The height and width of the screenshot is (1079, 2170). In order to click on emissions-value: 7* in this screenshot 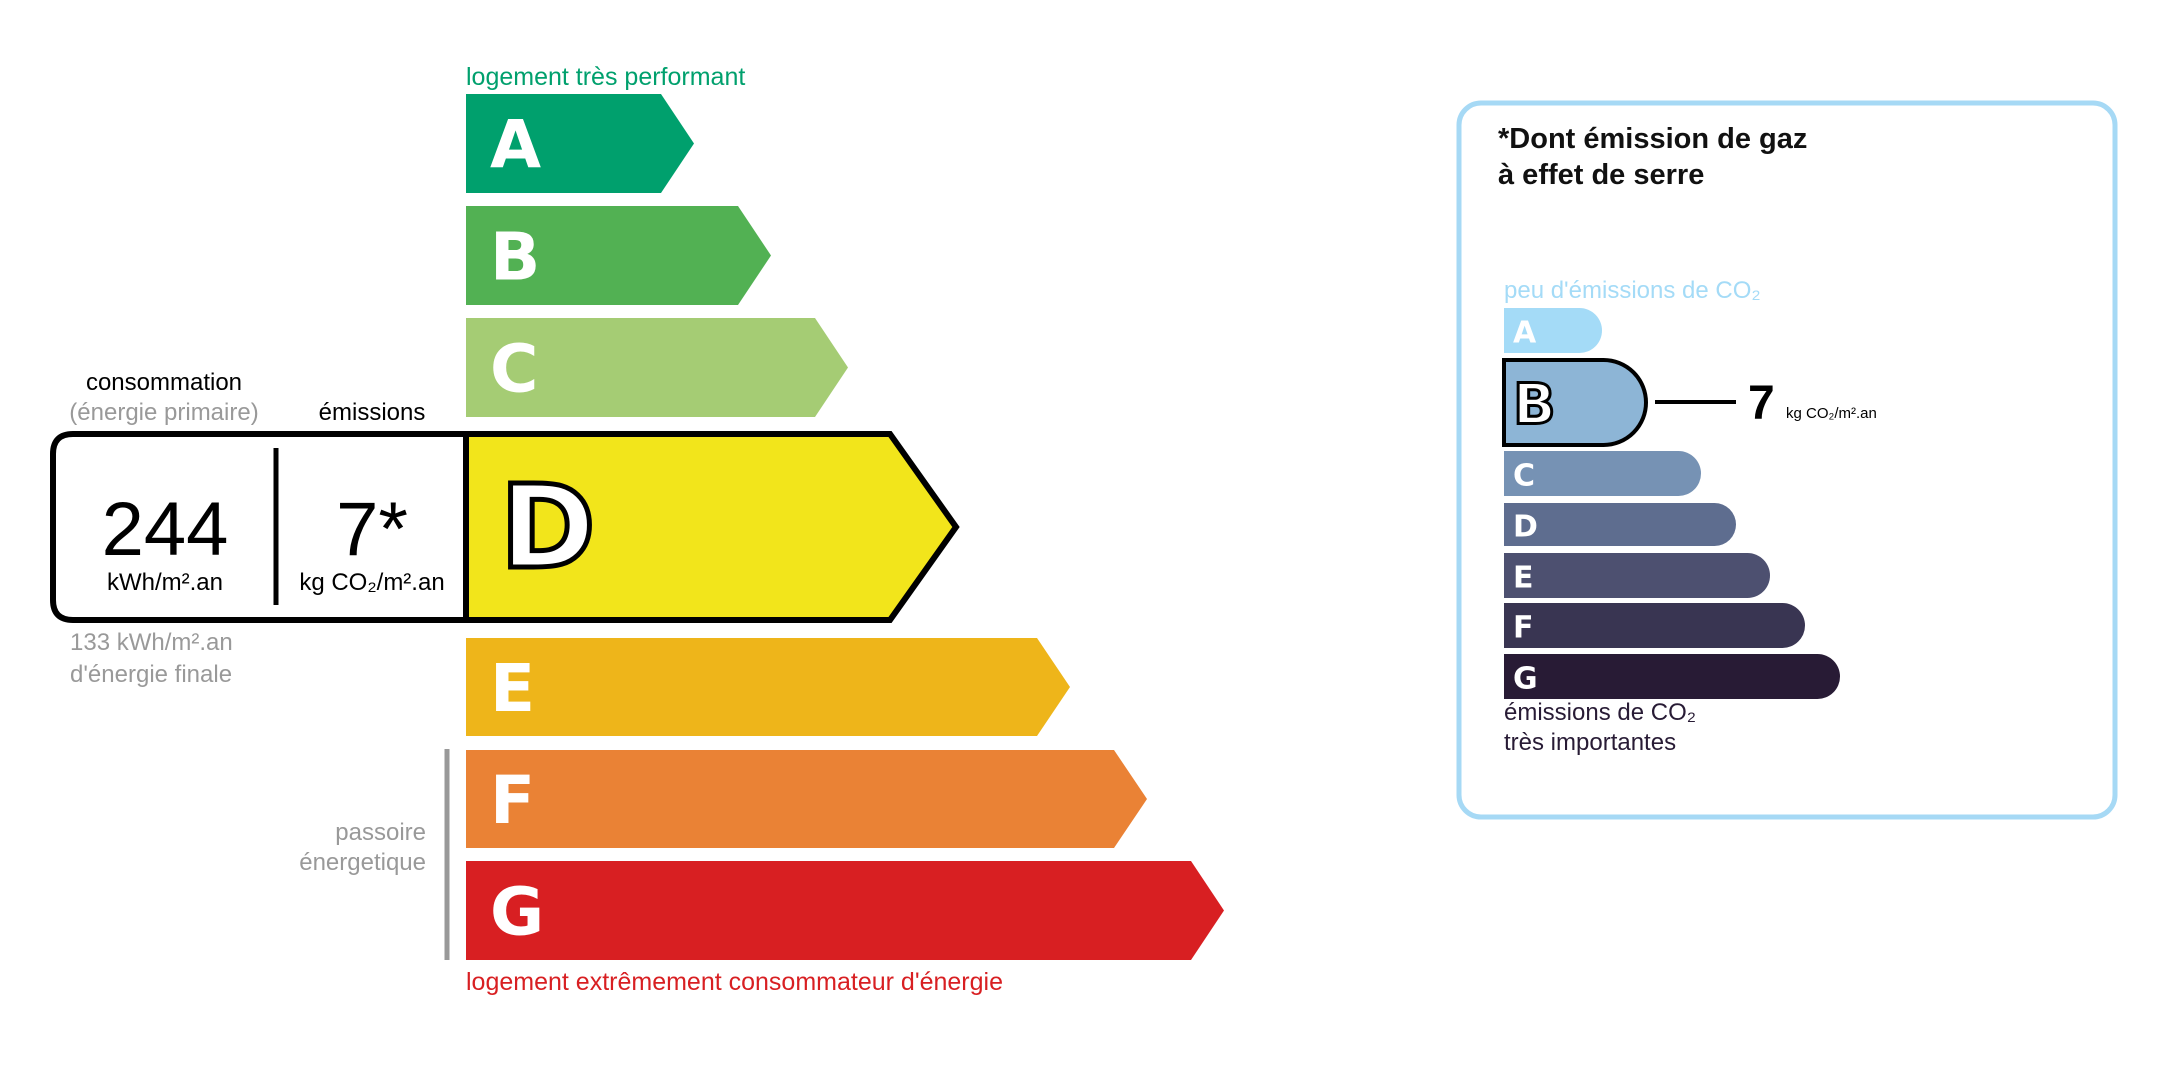, I will do `click(372, 529)`.